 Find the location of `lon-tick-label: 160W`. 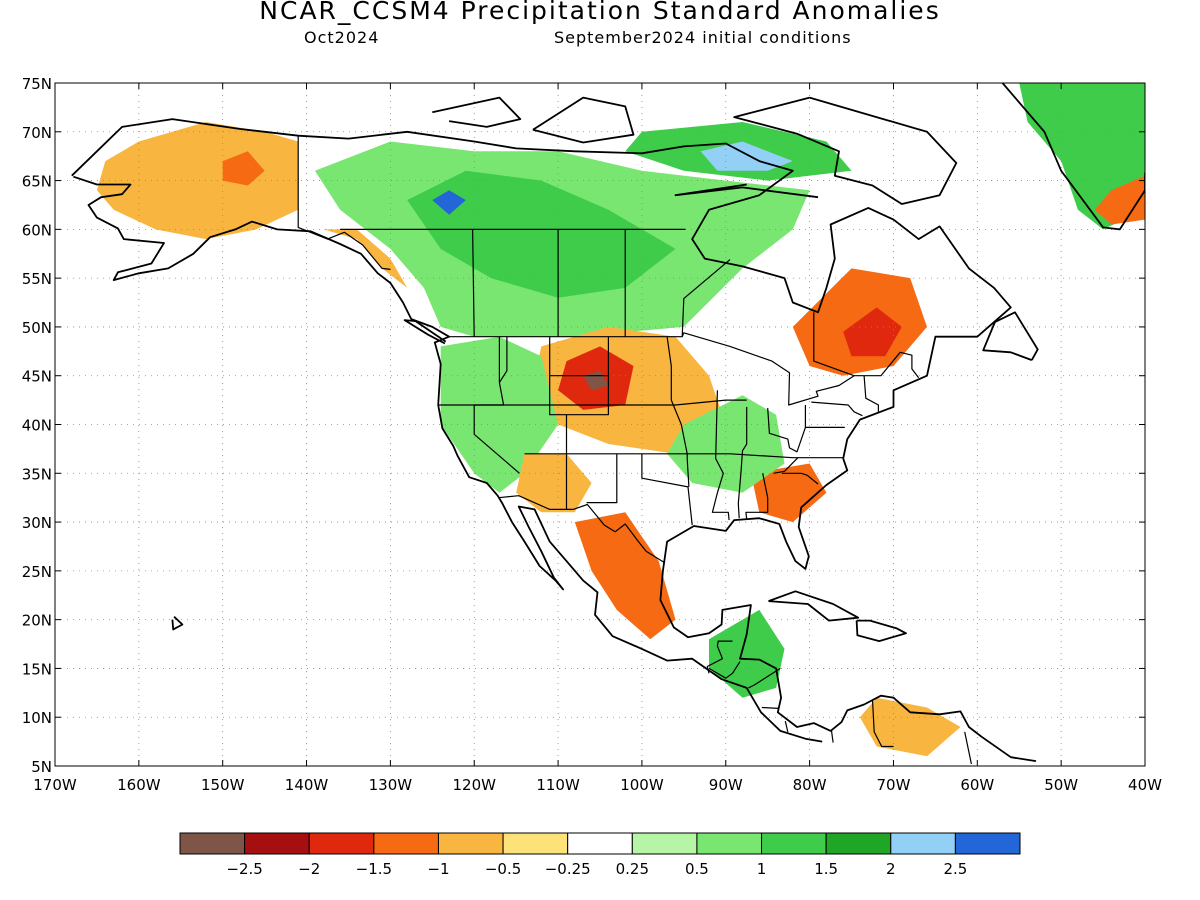

lon-tick-label: 160W is located at coordinates (139, 785).